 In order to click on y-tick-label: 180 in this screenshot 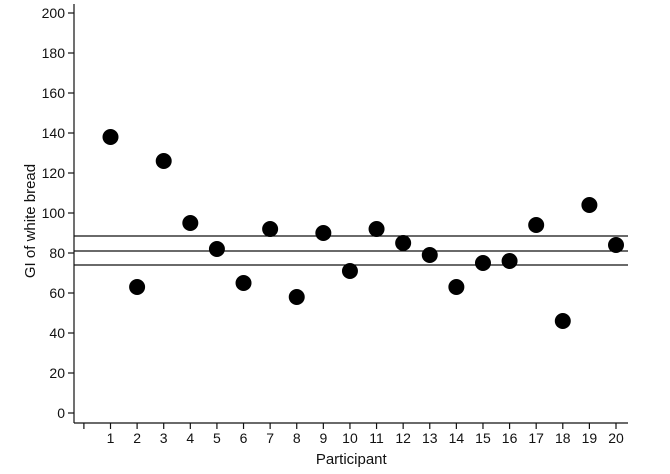, I will do `click(54, 53)`.